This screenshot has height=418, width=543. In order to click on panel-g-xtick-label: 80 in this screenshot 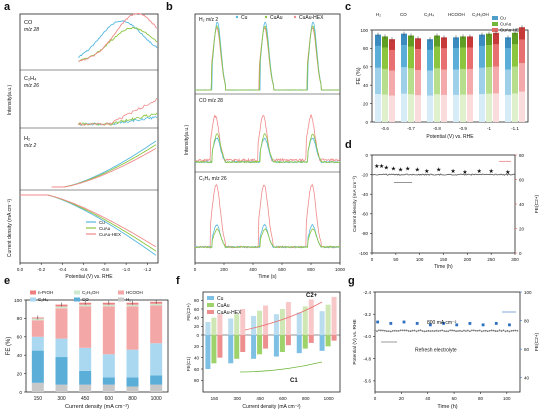, I will do `click(481, 398)`.